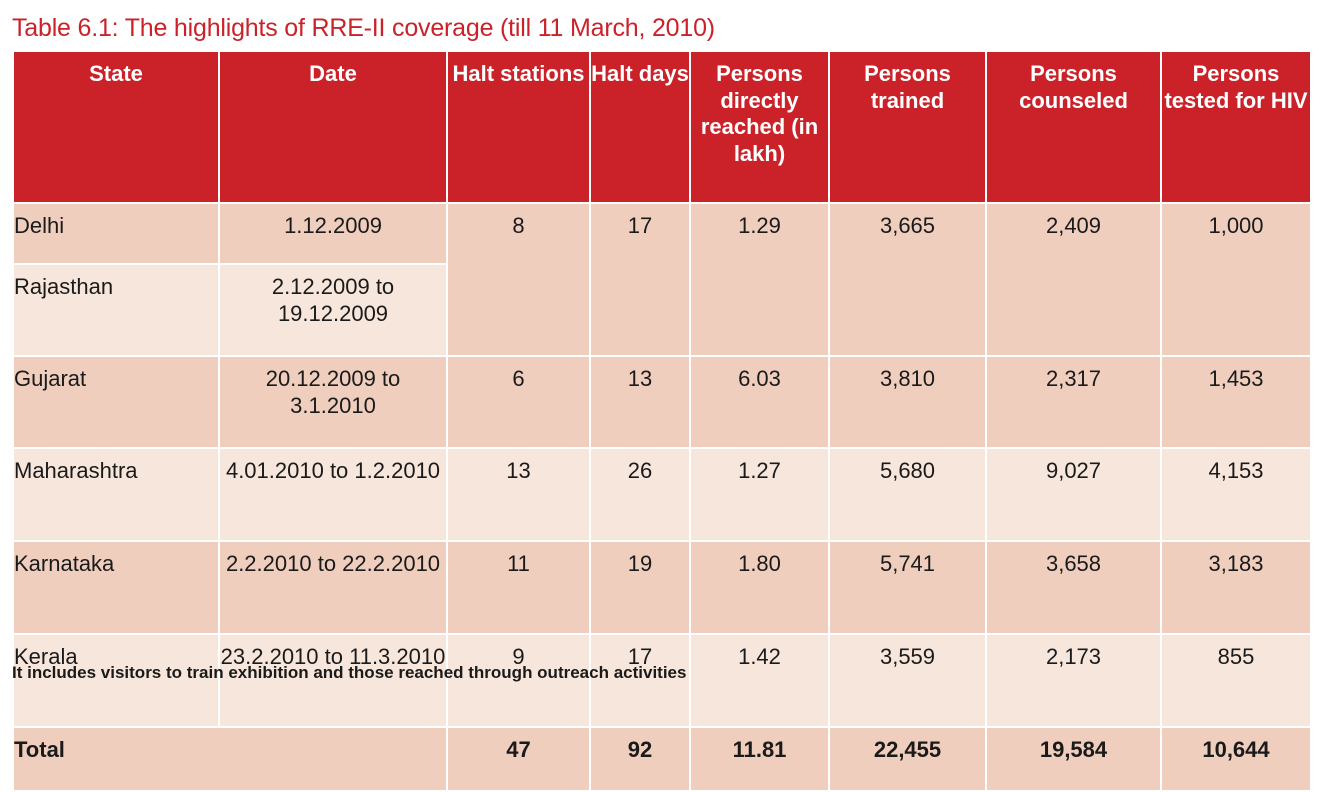  I want to click on cell-date: 20.12.2009 to 3.1.2010, so click(333, 402).